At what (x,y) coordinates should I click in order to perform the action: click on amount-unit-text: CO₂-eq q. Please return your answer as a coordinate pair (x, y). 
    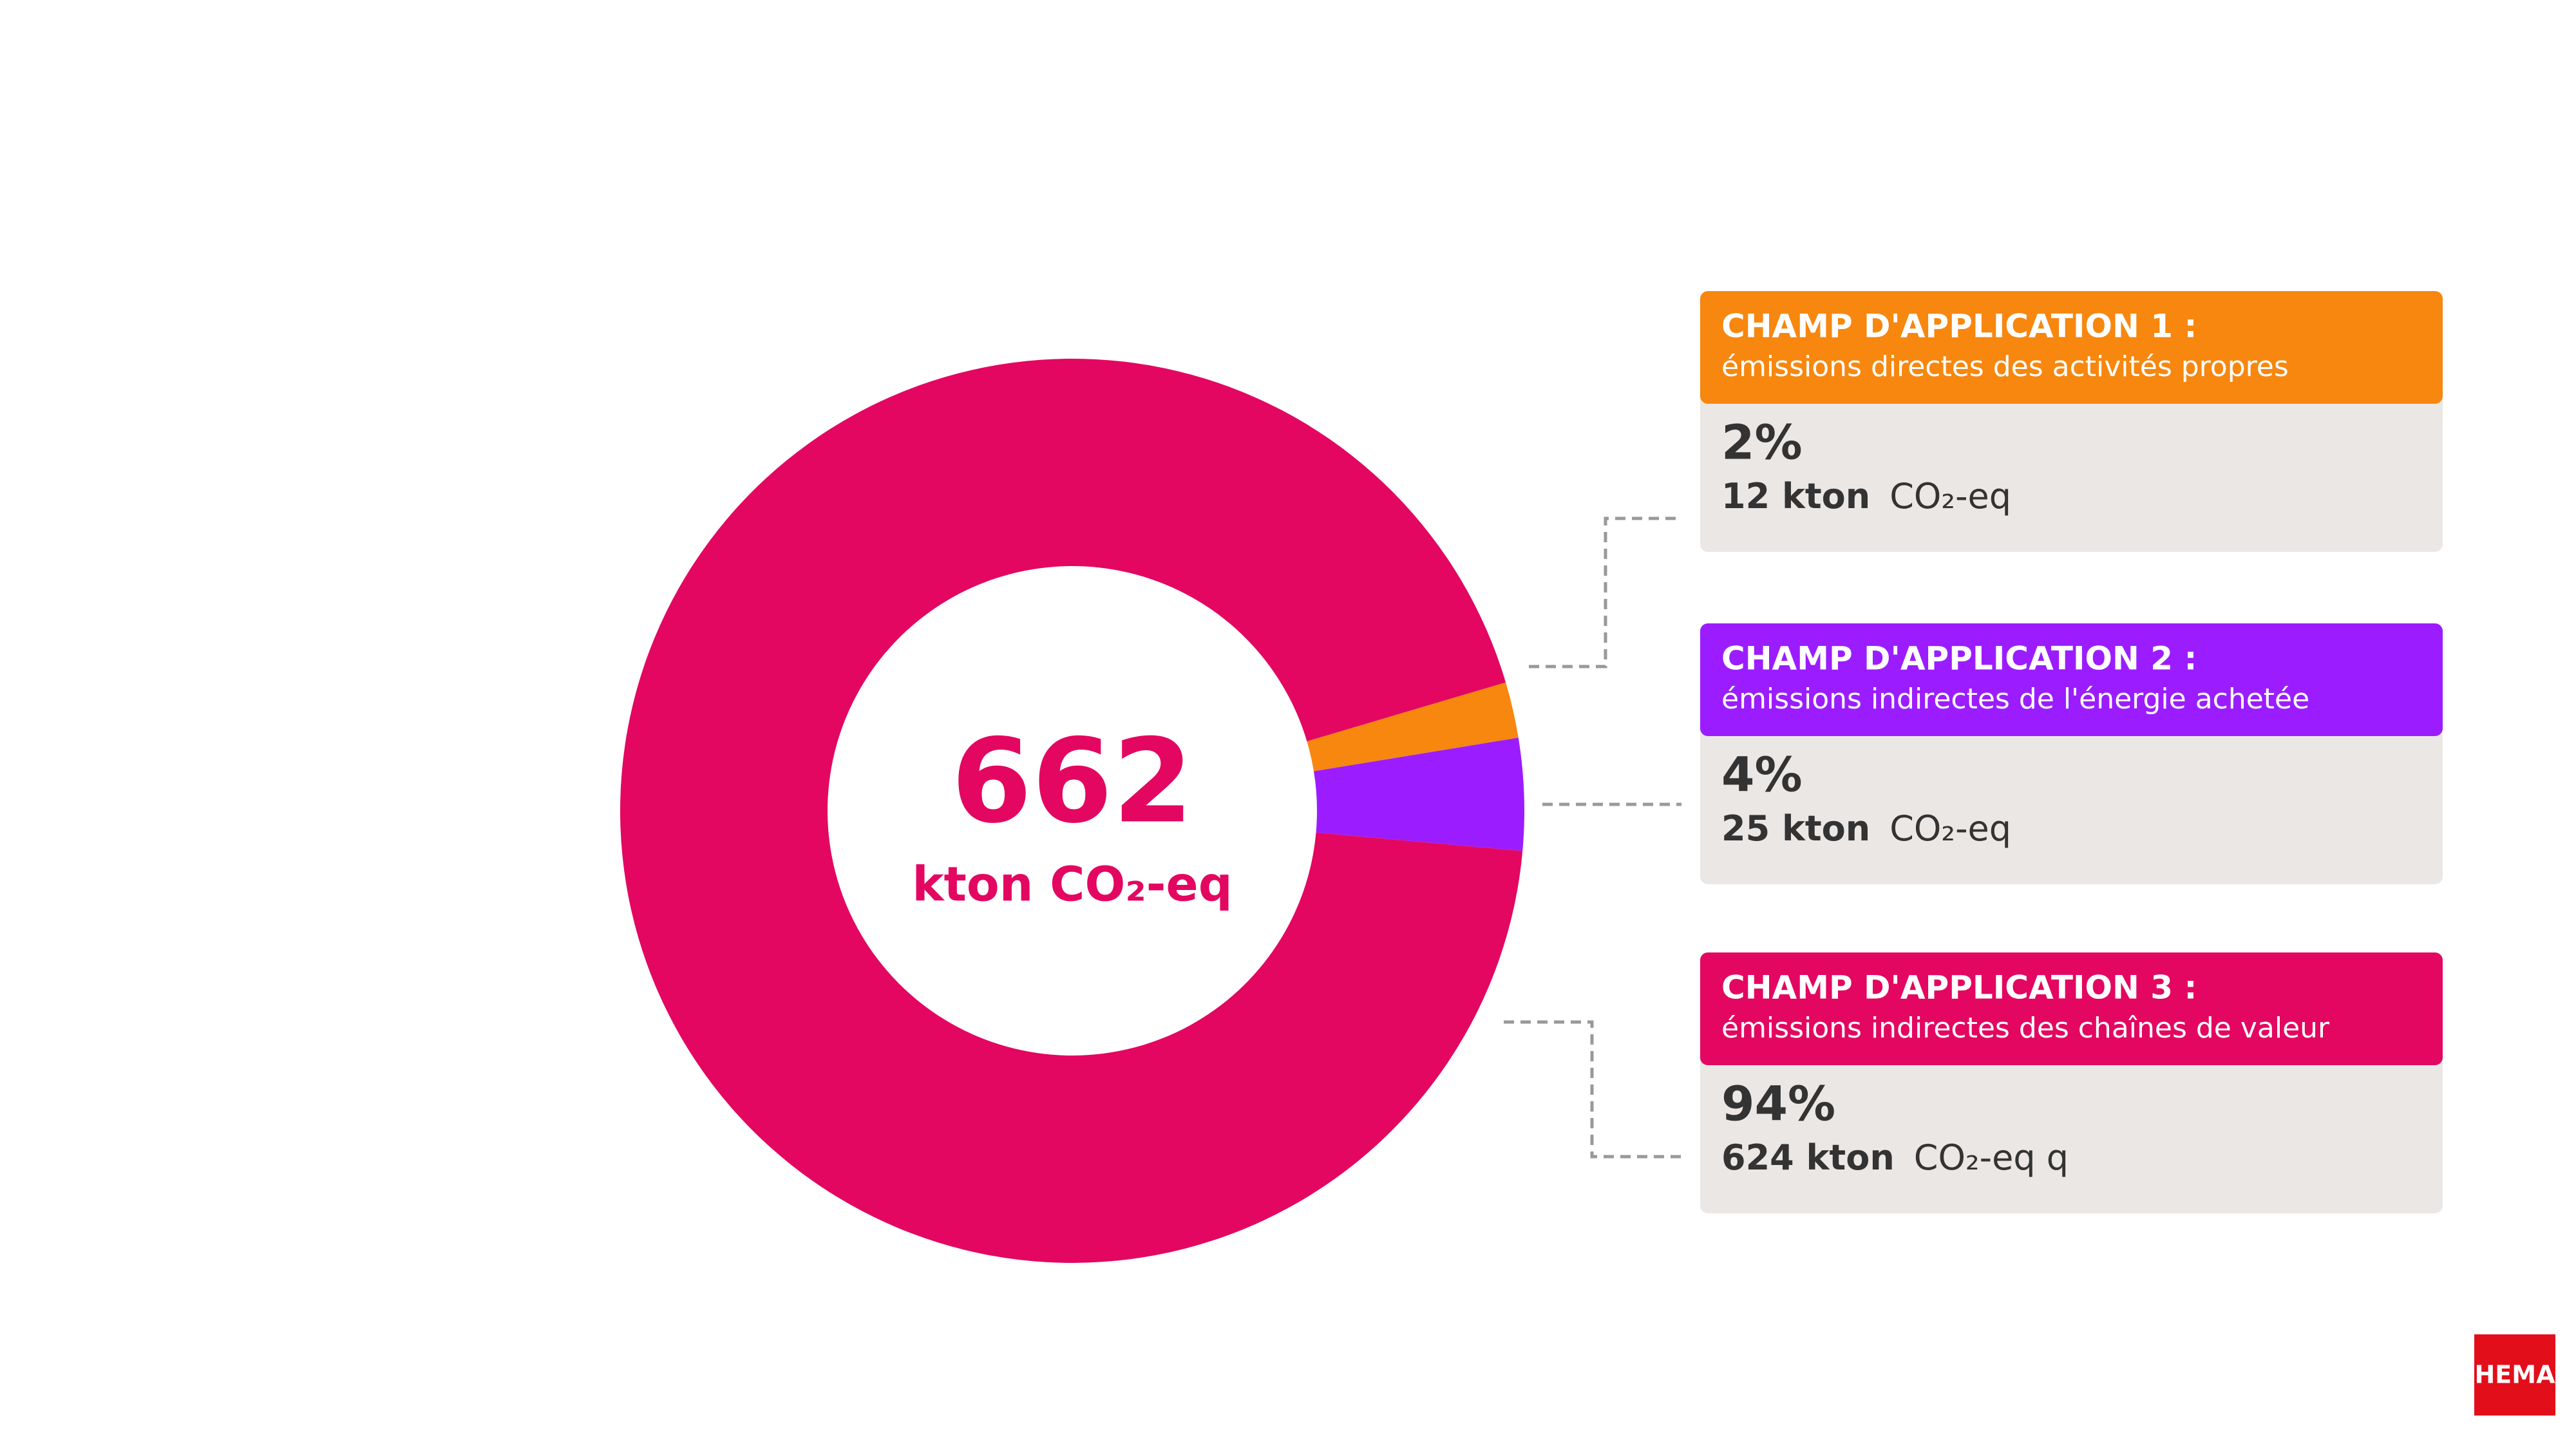
    Looking at the image, I should click on (1991, 1157).